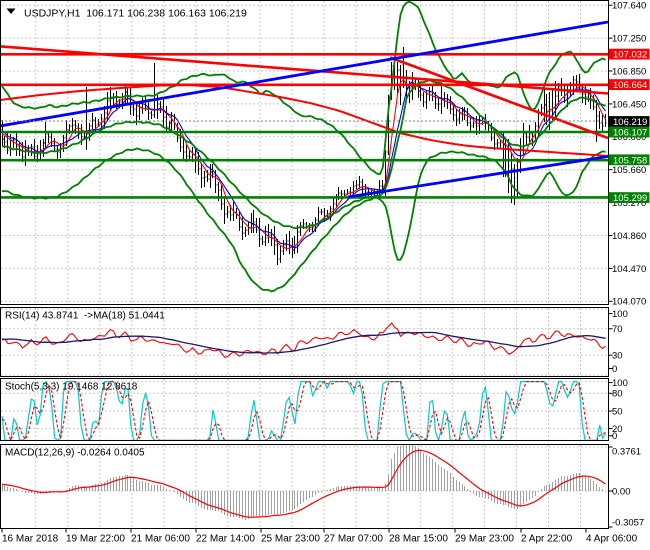  Describe the element at coordinates (630, 198) in the screenshot. I see `svg-text: 105.299` at that location.